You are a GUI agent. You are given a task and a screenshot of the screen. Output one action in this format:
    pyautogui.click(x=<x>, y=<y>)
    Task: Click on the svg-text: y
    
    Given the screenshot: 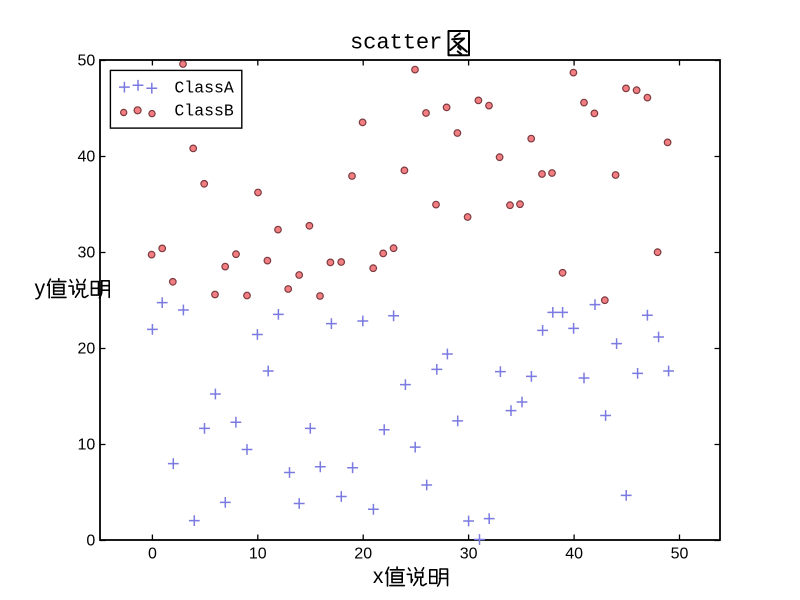 What is the action you would take?
    pyautogui.click(x=40, y=288)
    